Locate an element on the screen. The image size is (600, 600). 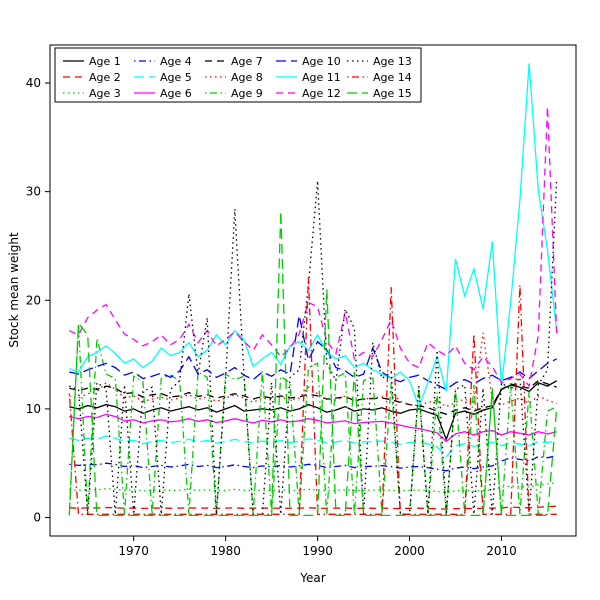
legend-box is located at coordinates (238, 75).